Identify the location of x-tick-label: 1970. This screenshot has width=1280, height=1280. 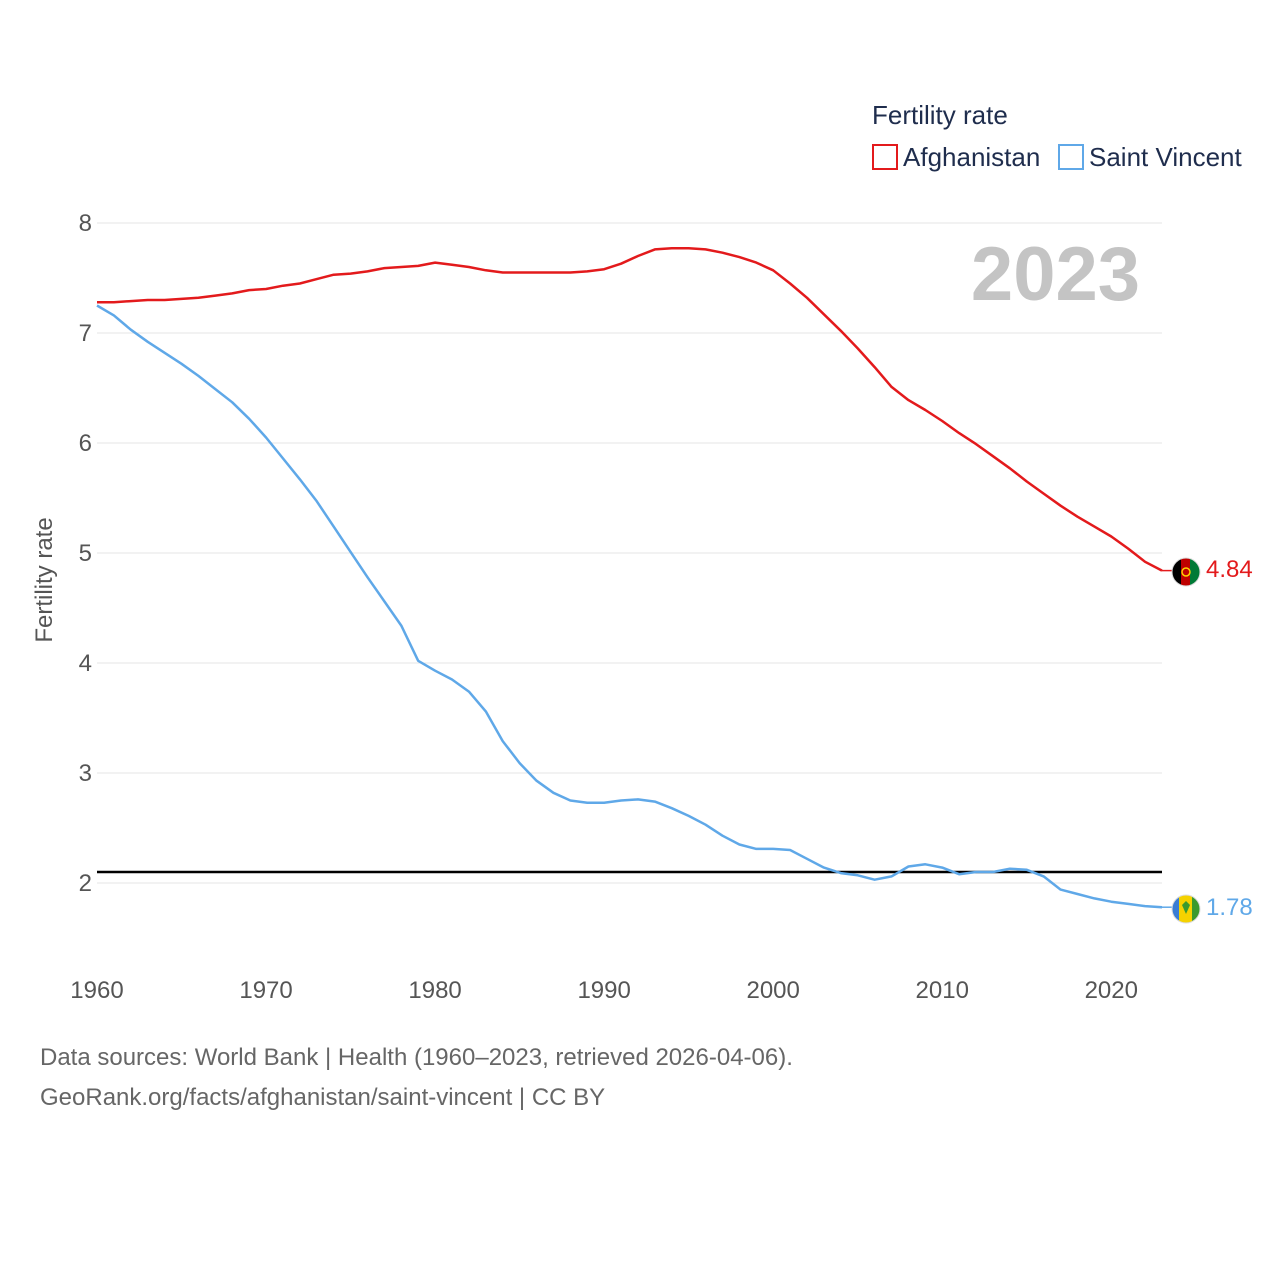
(265, 990).